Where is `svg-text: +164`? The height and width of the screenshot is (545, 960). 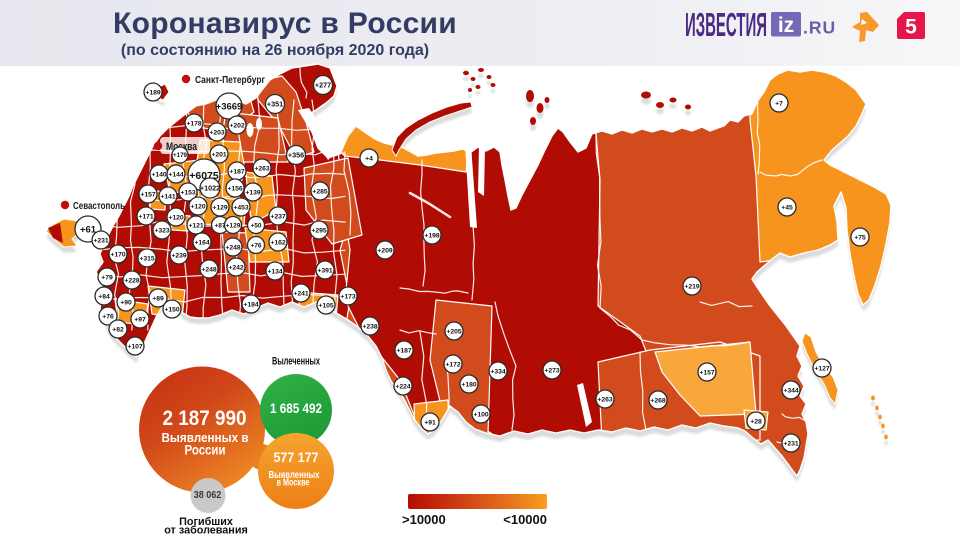 svg-text: +164 is located at coordinates (202, 242).